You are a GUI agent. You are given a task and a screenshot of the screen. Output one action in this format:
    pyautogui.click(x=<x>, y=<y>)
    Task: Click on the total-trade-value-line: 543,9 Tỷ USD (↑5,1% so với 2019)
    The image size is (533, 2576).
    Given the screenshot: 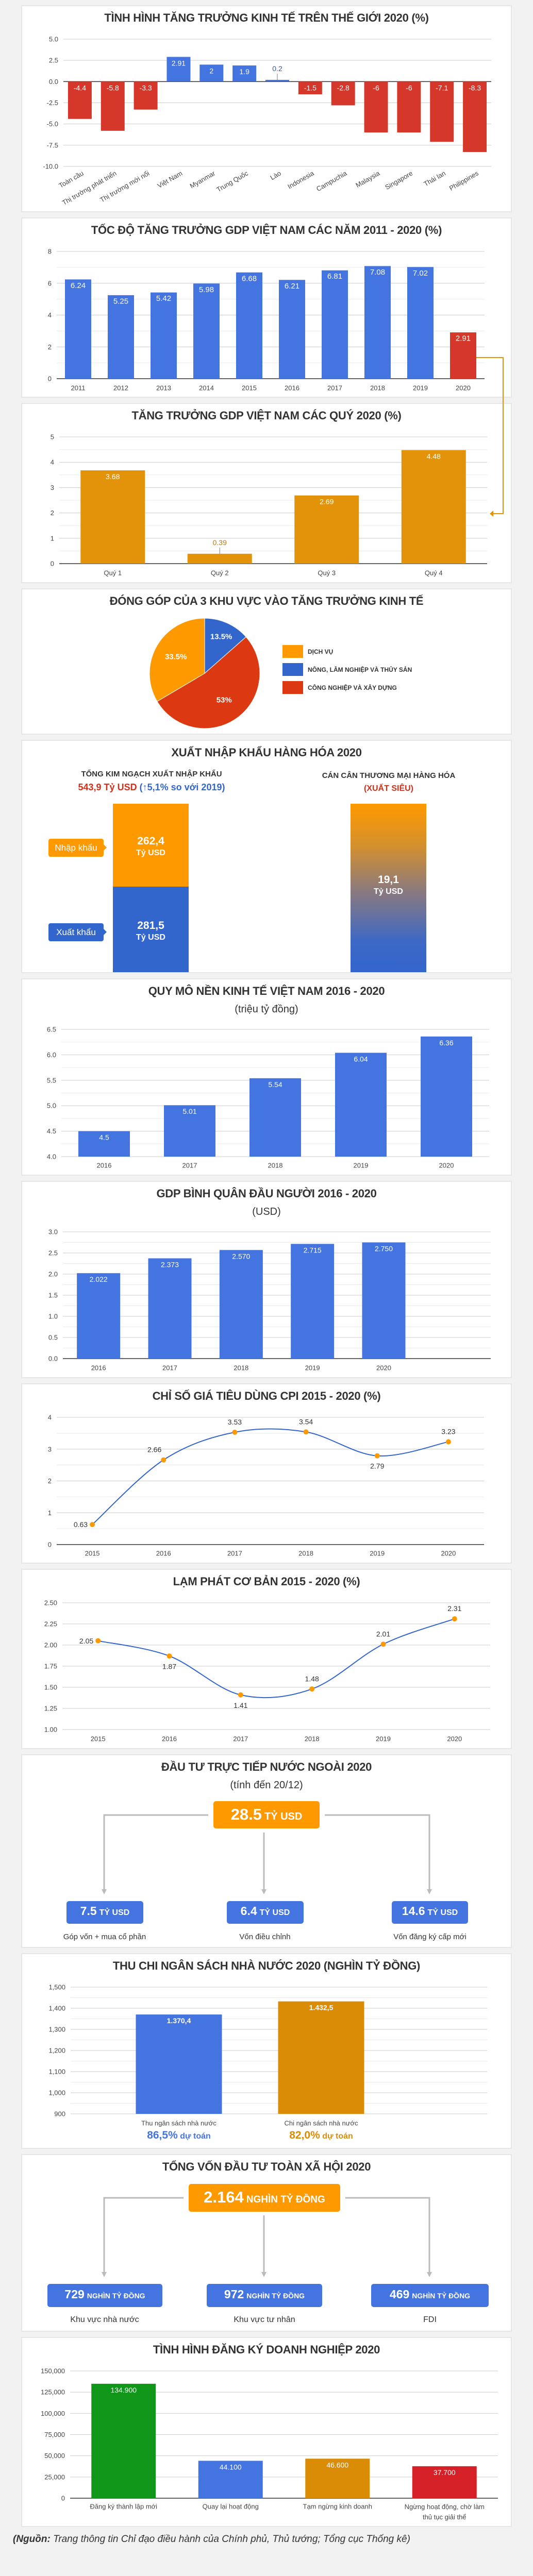 What is the action you would take?
    pyautogui.click(x=151, y=787)
    